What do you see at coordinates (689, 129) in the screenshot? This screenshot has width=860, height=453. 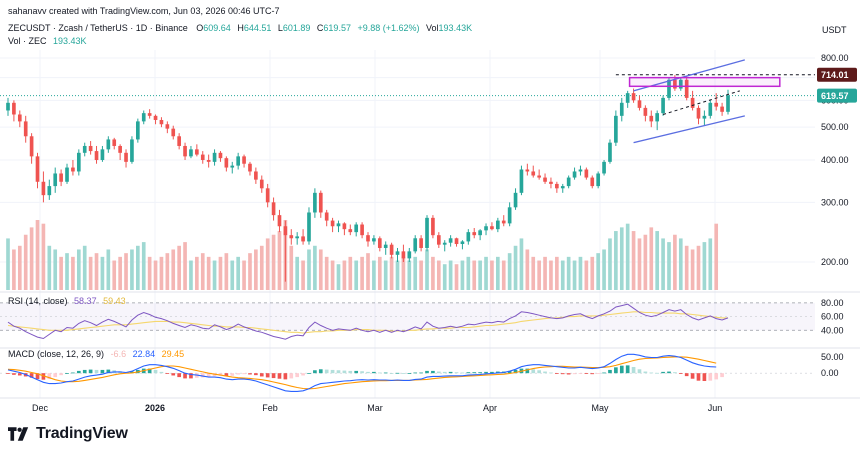 I see `channel-lower-line` at bounding box center [689, 129].